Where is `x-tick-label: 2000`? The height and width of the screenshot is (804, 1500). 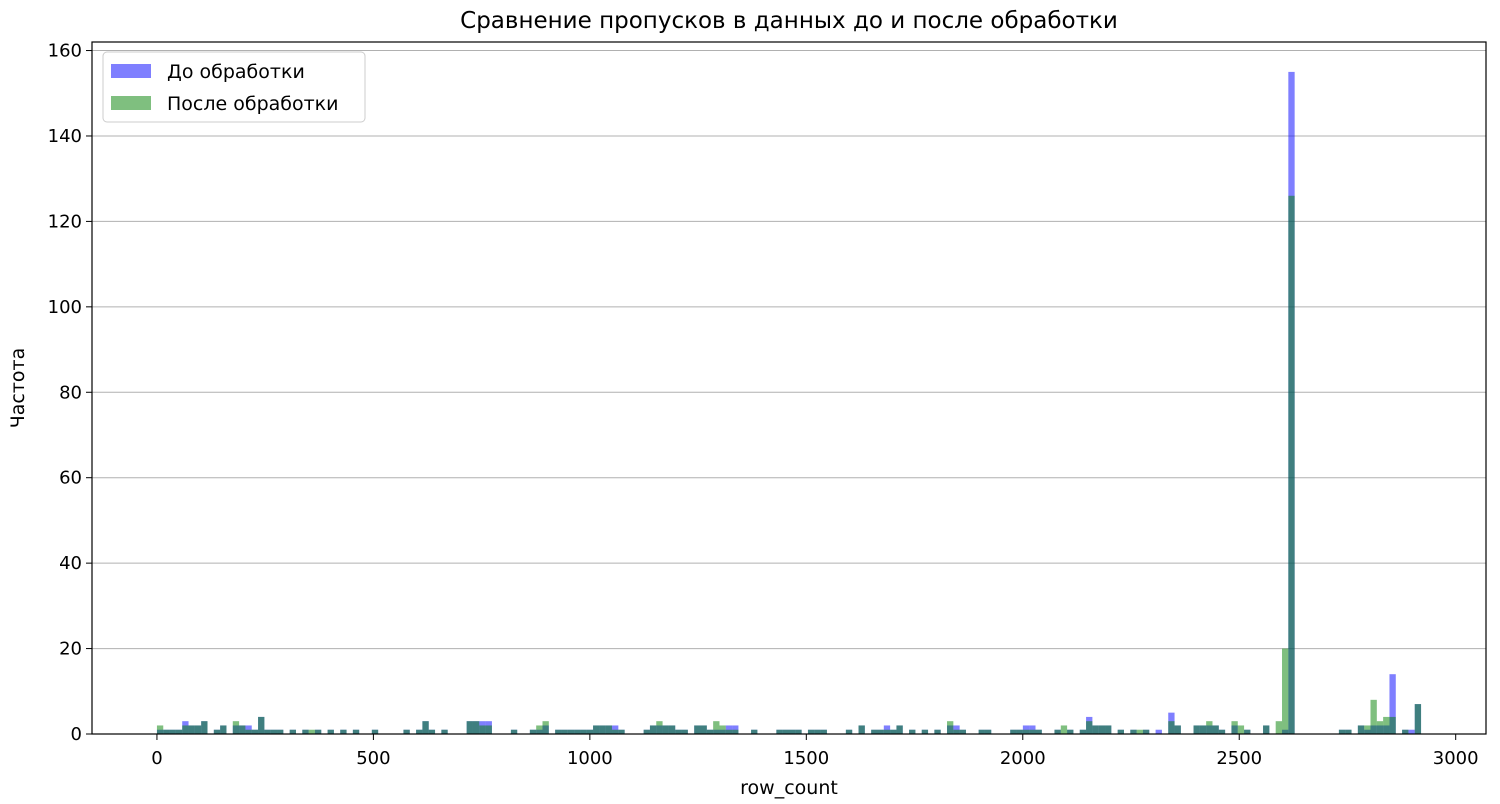
x-tick-label: 2000 is located at coordinates (1023, 758).